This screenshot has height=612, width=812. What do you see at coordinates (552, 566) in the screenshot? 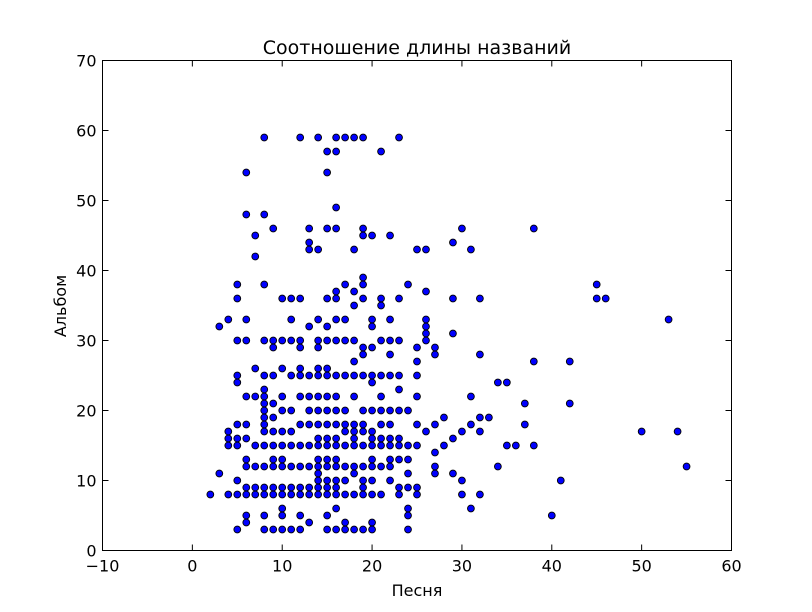
I see `x-tick-label: 40` at bounding box center [552, 566].